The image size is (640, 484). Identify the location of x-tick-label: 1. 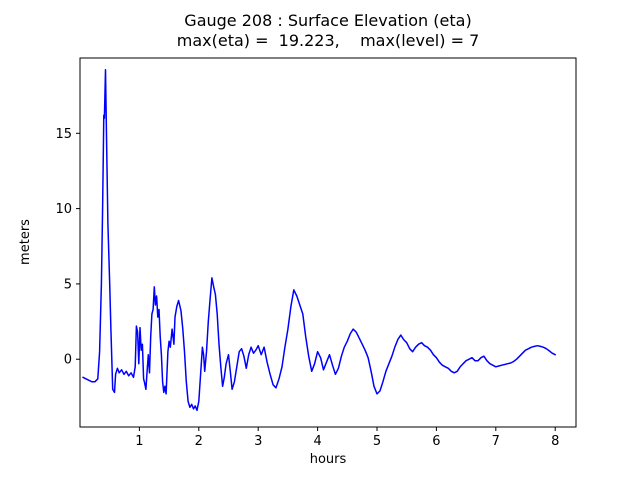
(139, 441).